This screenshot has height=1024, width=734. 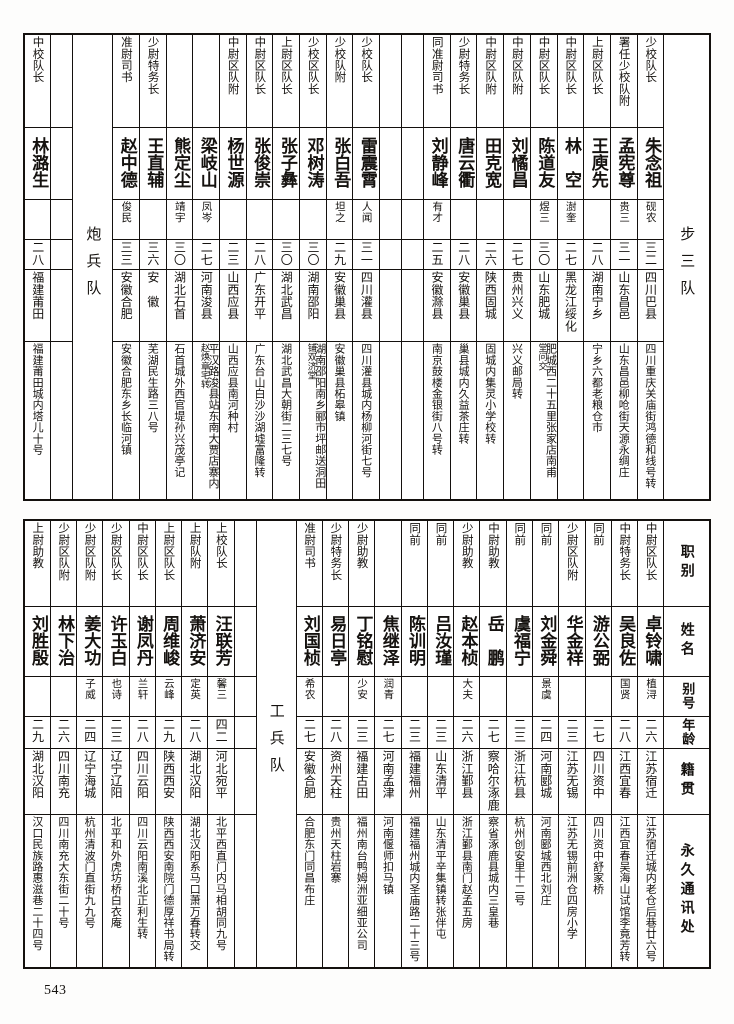 What do you see at coordinates (361, 729) in the screenshot?
I see `age-text: 二三` at bounding box center [361, 729].